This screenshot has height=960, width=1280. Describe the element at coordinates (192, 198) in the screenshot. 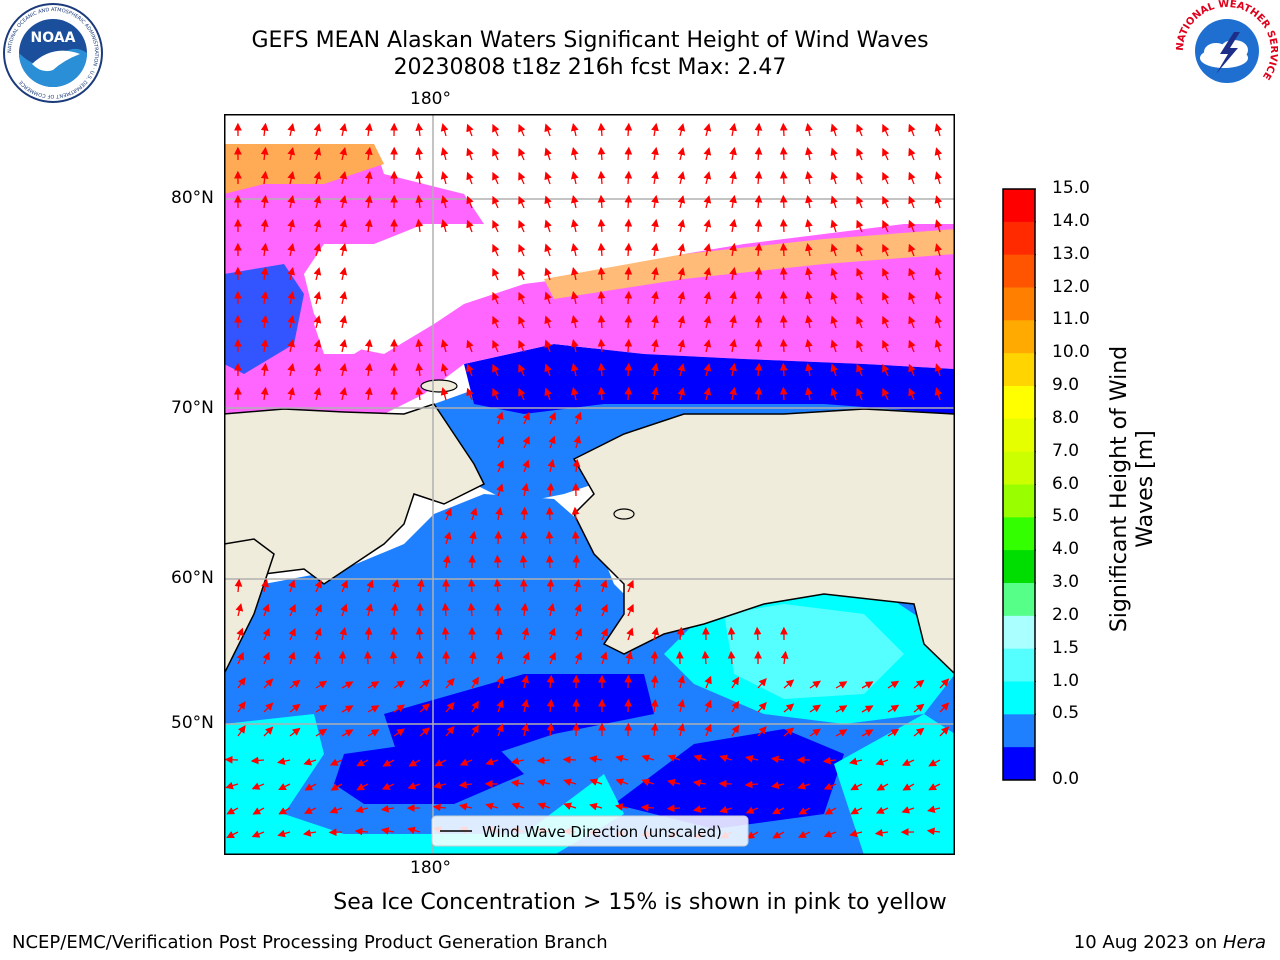

I see `lat-label-80: 80°N` at that location.